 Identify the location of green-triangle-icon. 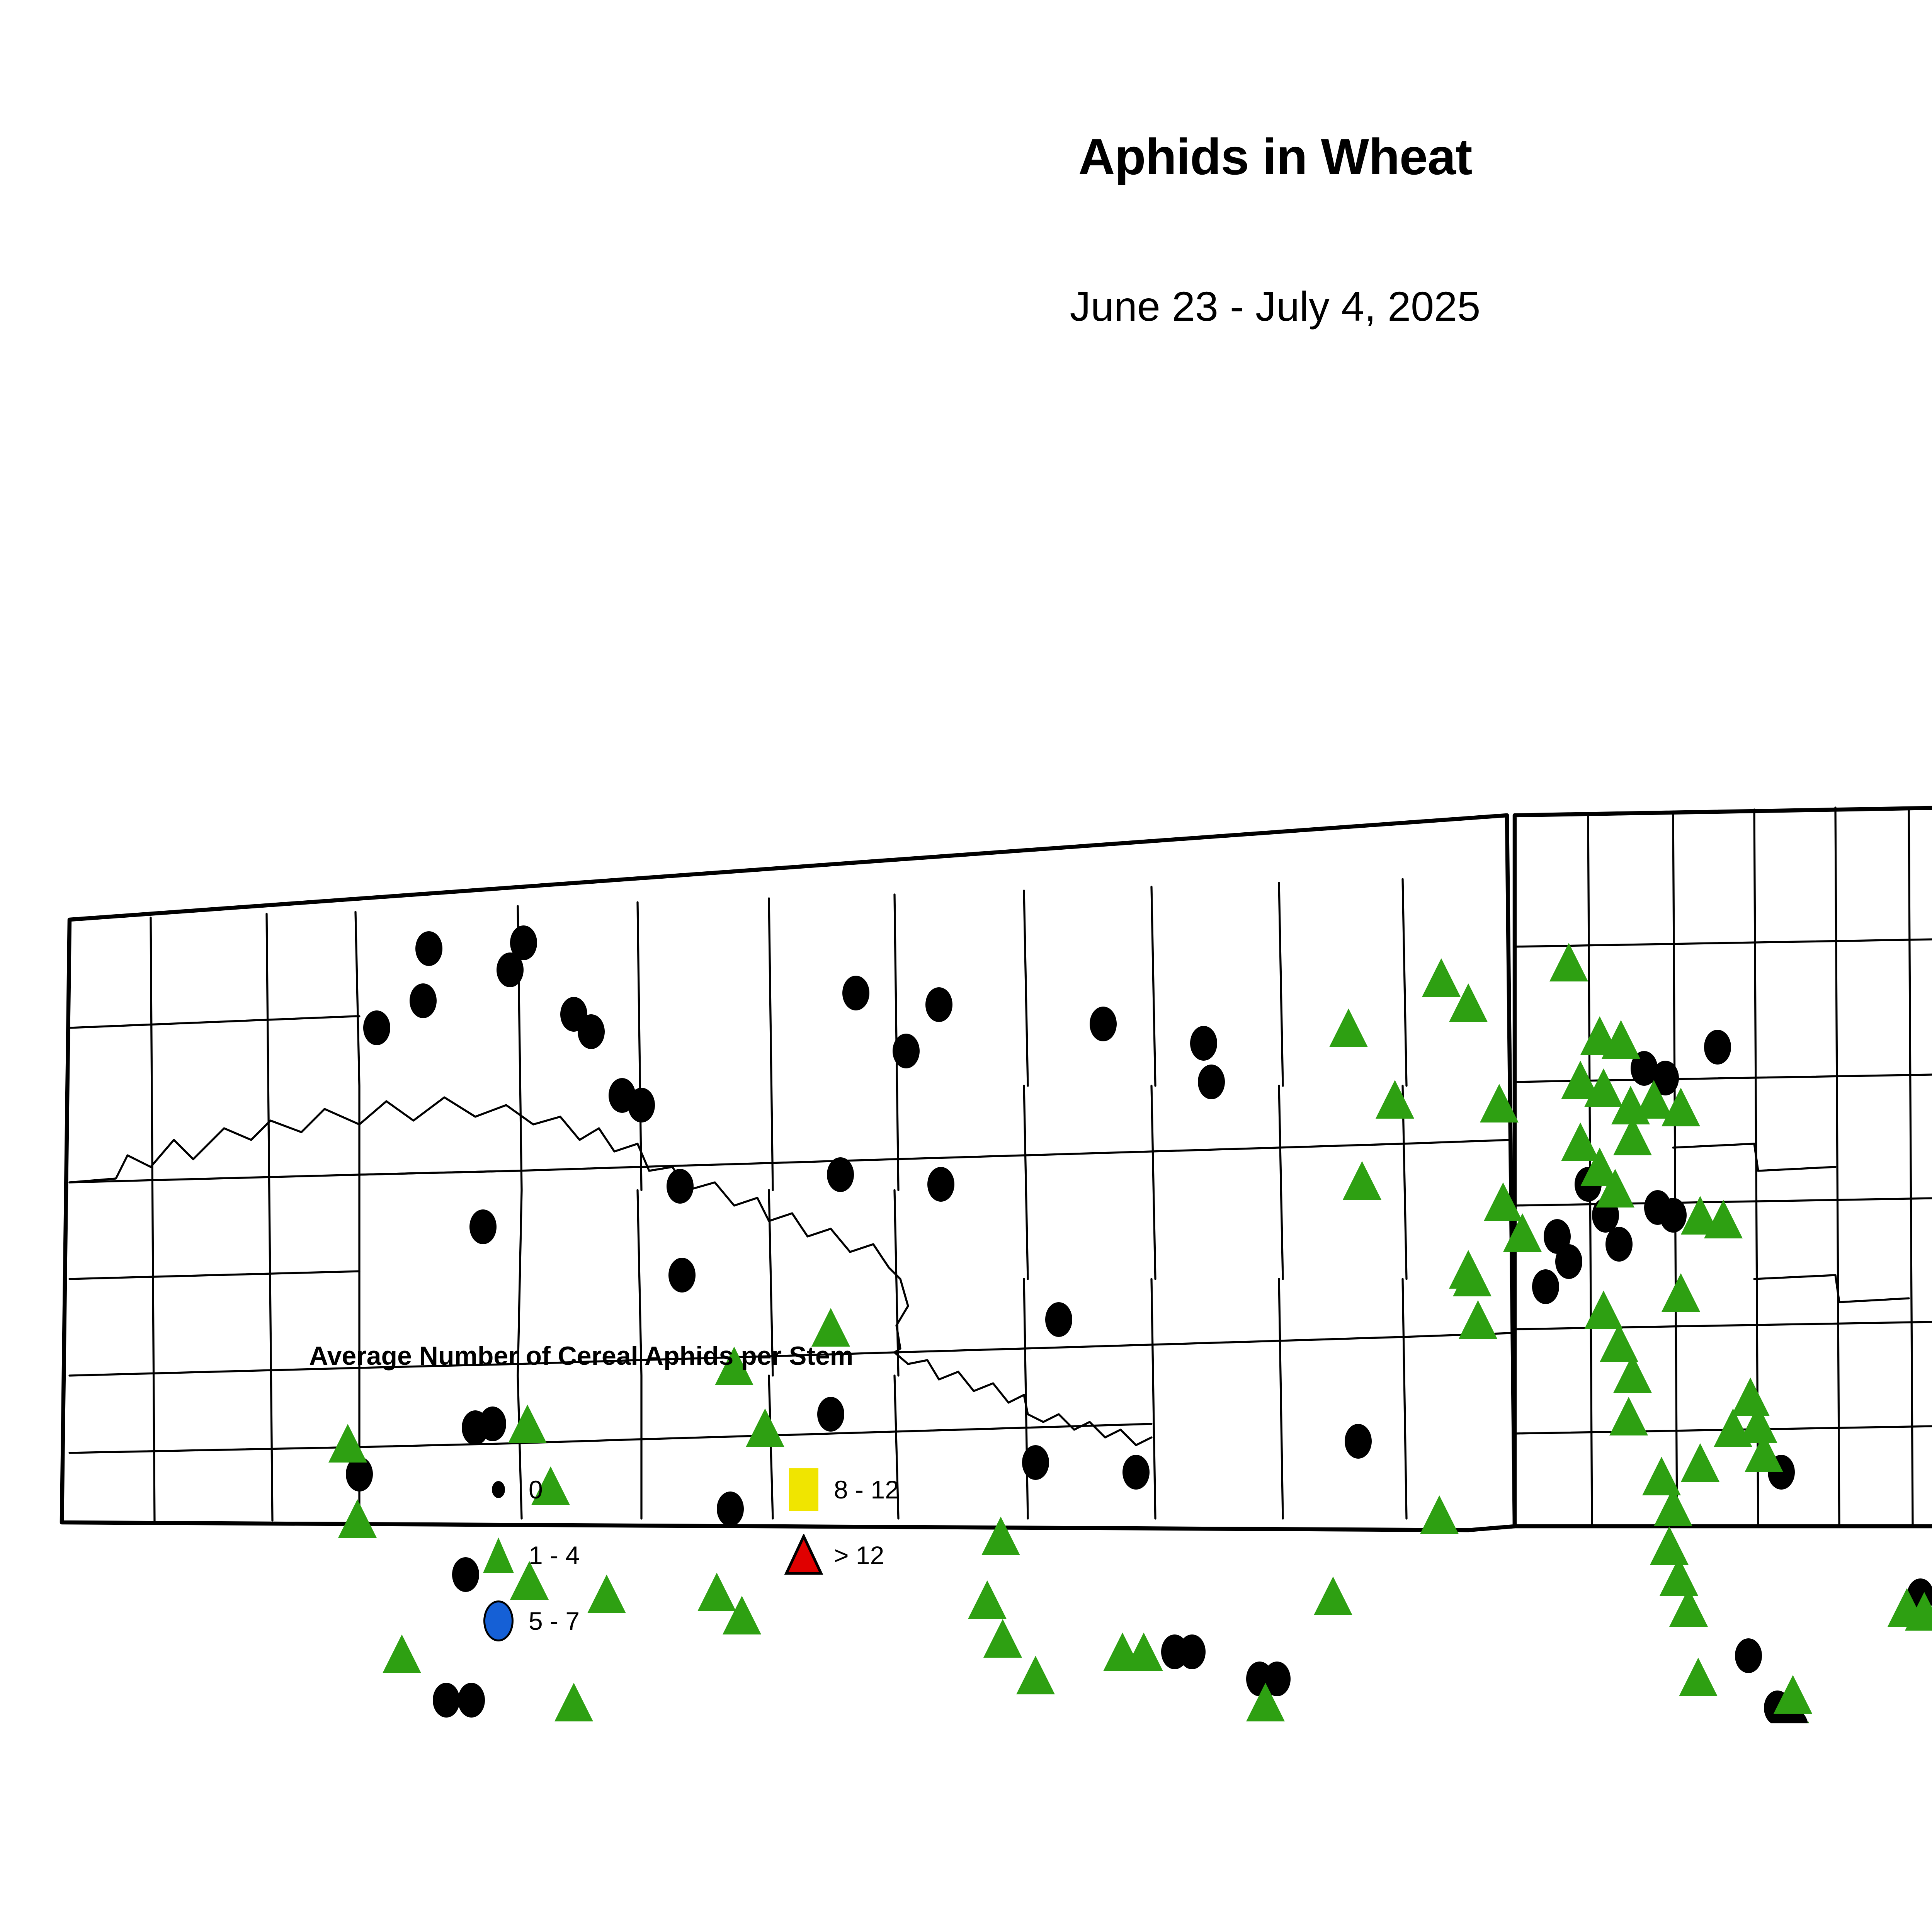
(499, 1555).